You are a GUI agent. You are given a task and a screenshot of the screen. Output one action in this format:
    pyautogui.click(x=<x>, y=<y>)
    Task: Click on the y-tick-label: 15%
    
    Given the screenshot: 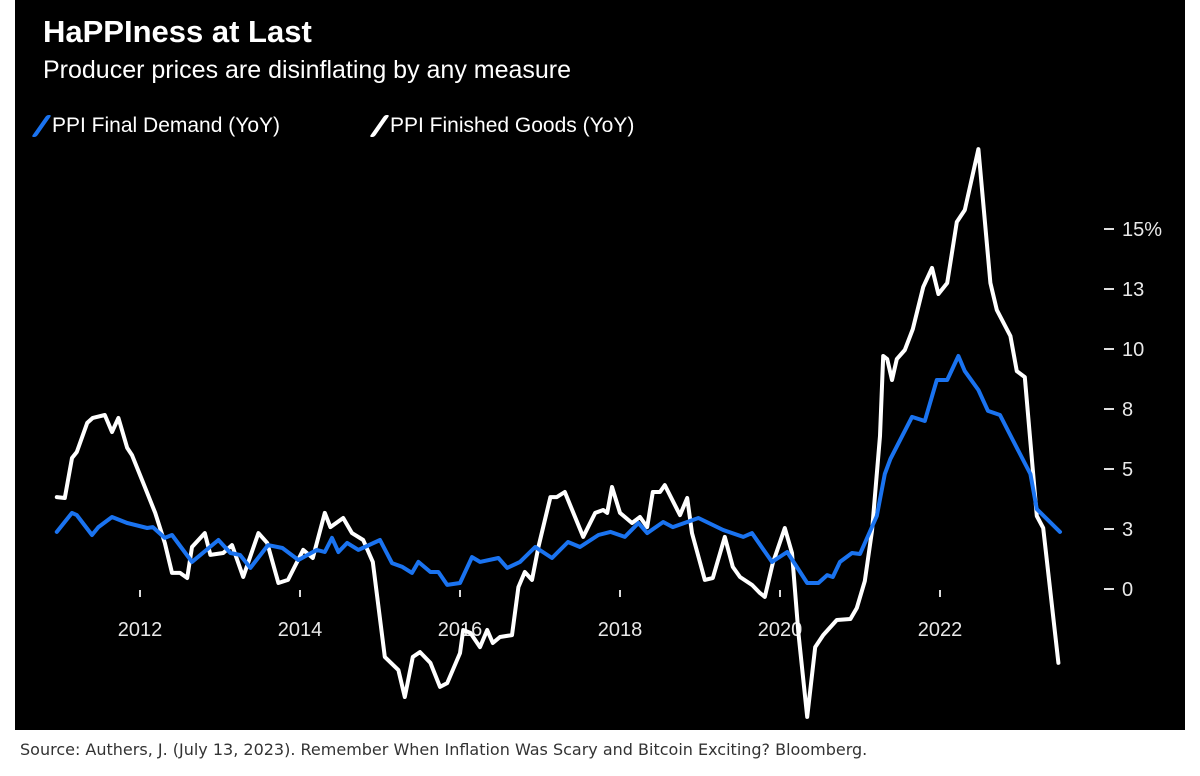 What is the action you would take?
    pyautogui.click(x=1142, y=230)
    